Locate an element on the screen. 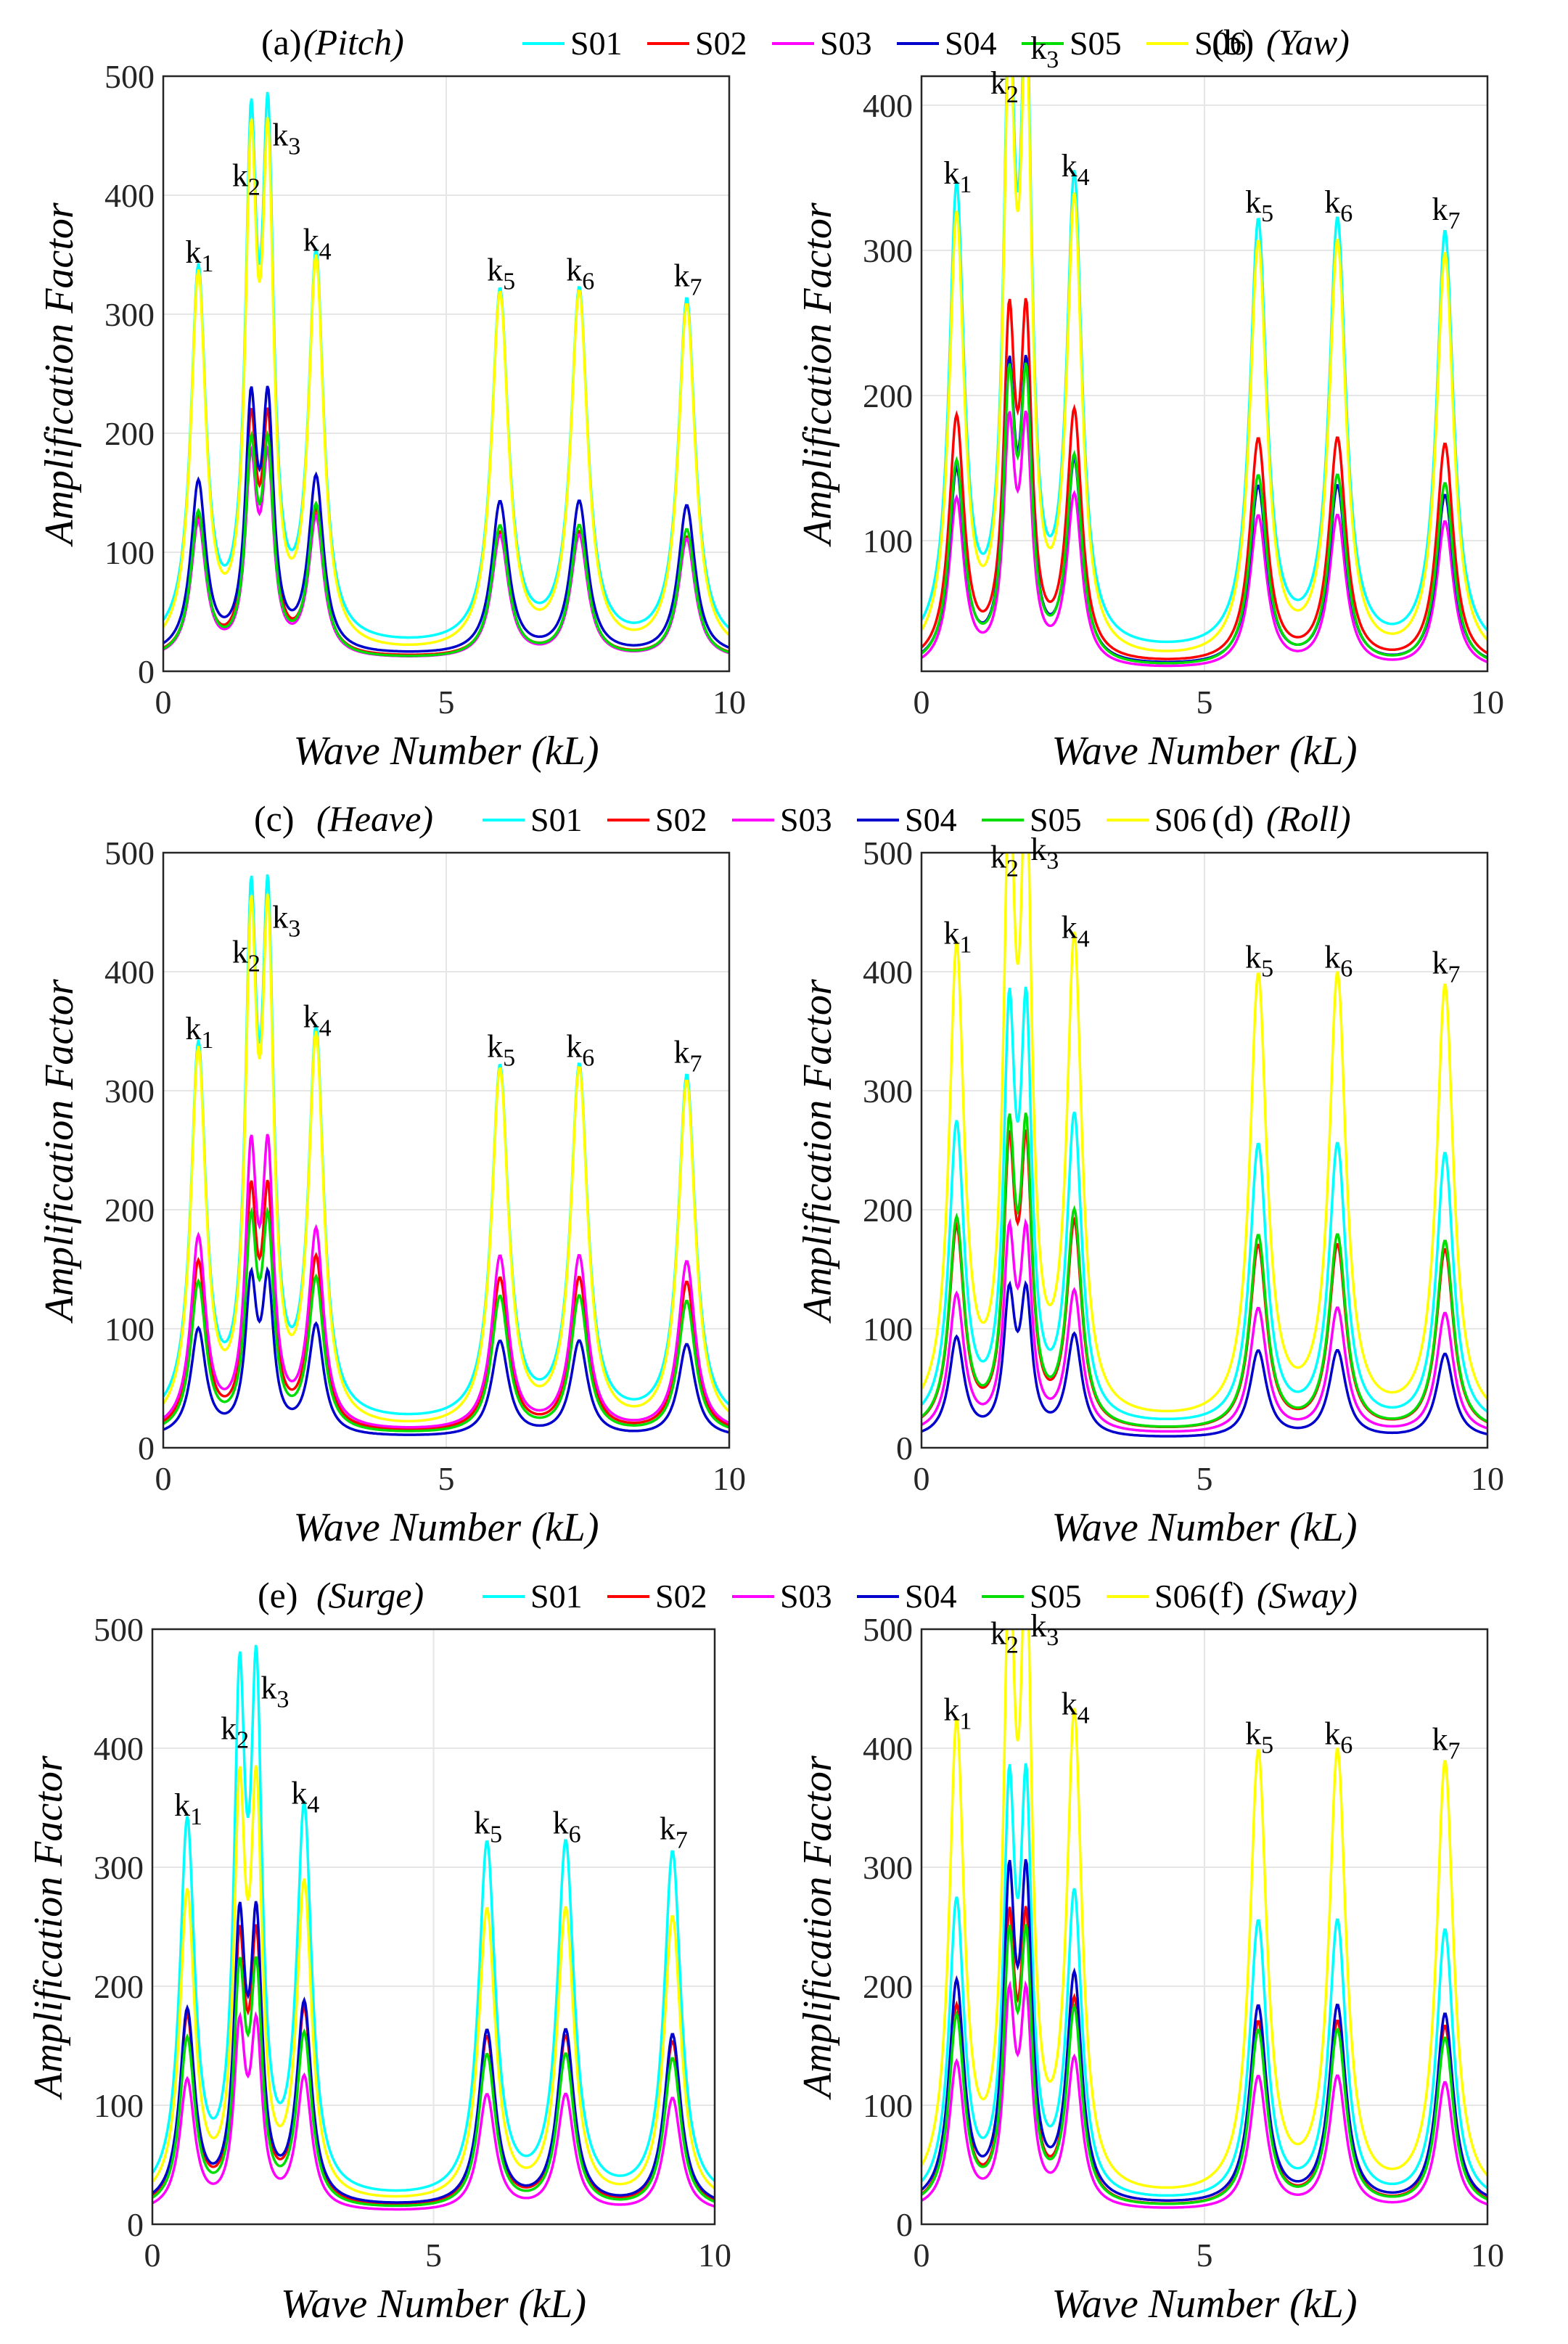  y-tick-label: 300 is located at coordinates (888, 250).